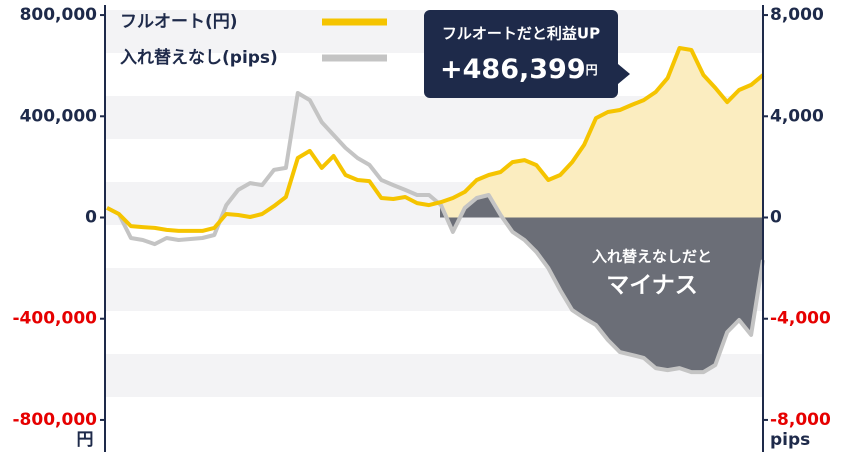 The image size is (853, 463). Describe the element at coordinates (55, 319) in the screenshot. I see `y-tick-label: -400,000` at that location.